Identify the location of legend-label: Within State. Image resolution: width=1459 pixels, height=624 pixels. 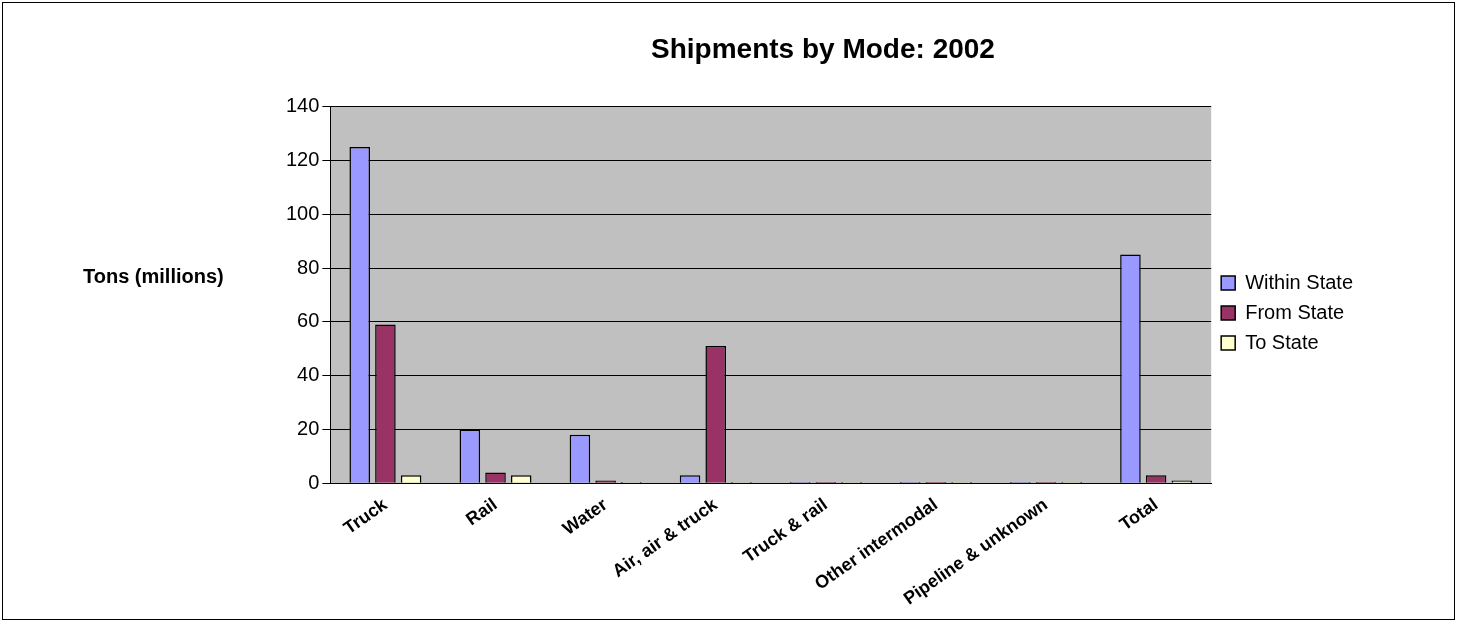
(1299, 281).